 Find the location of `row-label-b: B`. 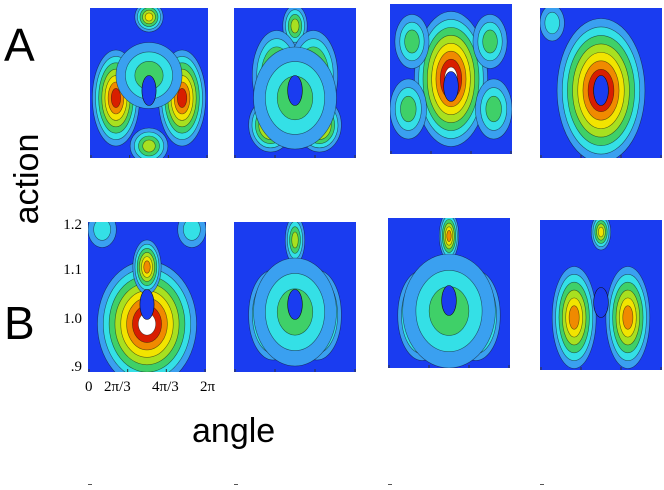

row-label-b: B is located at coordinates (19, 323).